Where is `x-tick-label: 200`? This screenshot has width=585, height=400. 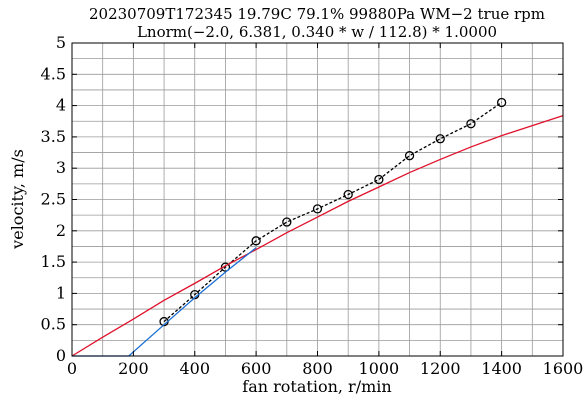 x-tick-label: 200 is located at coordinates (133, 368).